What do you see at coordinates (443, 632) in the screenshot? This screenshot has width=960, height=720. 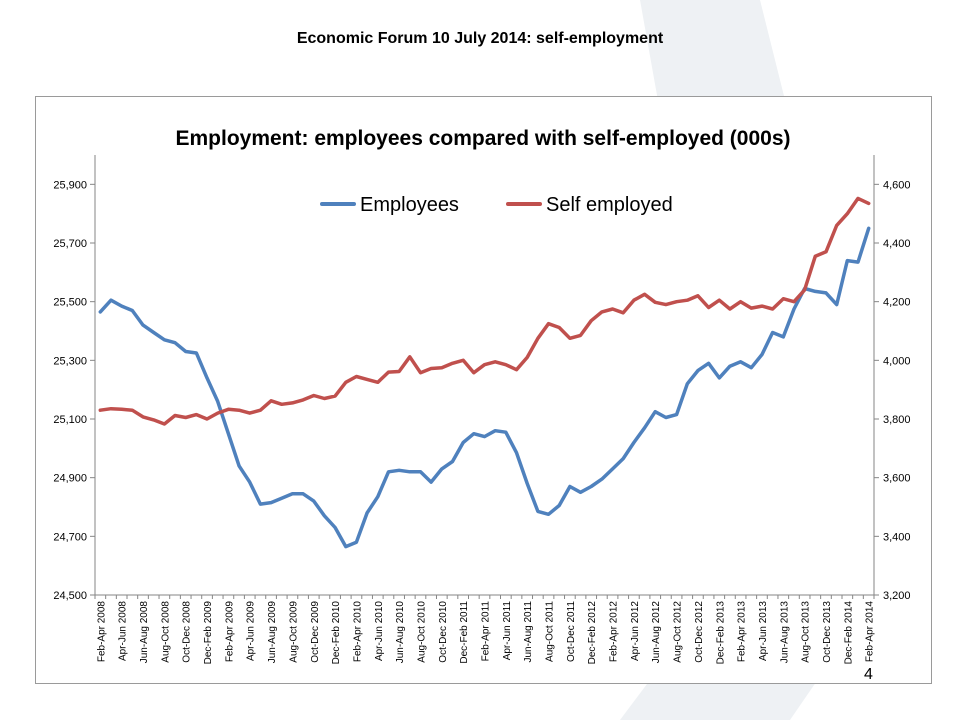 I see `x-tick-label: Oct-Dec 2010` at bounding box center [443, 632].